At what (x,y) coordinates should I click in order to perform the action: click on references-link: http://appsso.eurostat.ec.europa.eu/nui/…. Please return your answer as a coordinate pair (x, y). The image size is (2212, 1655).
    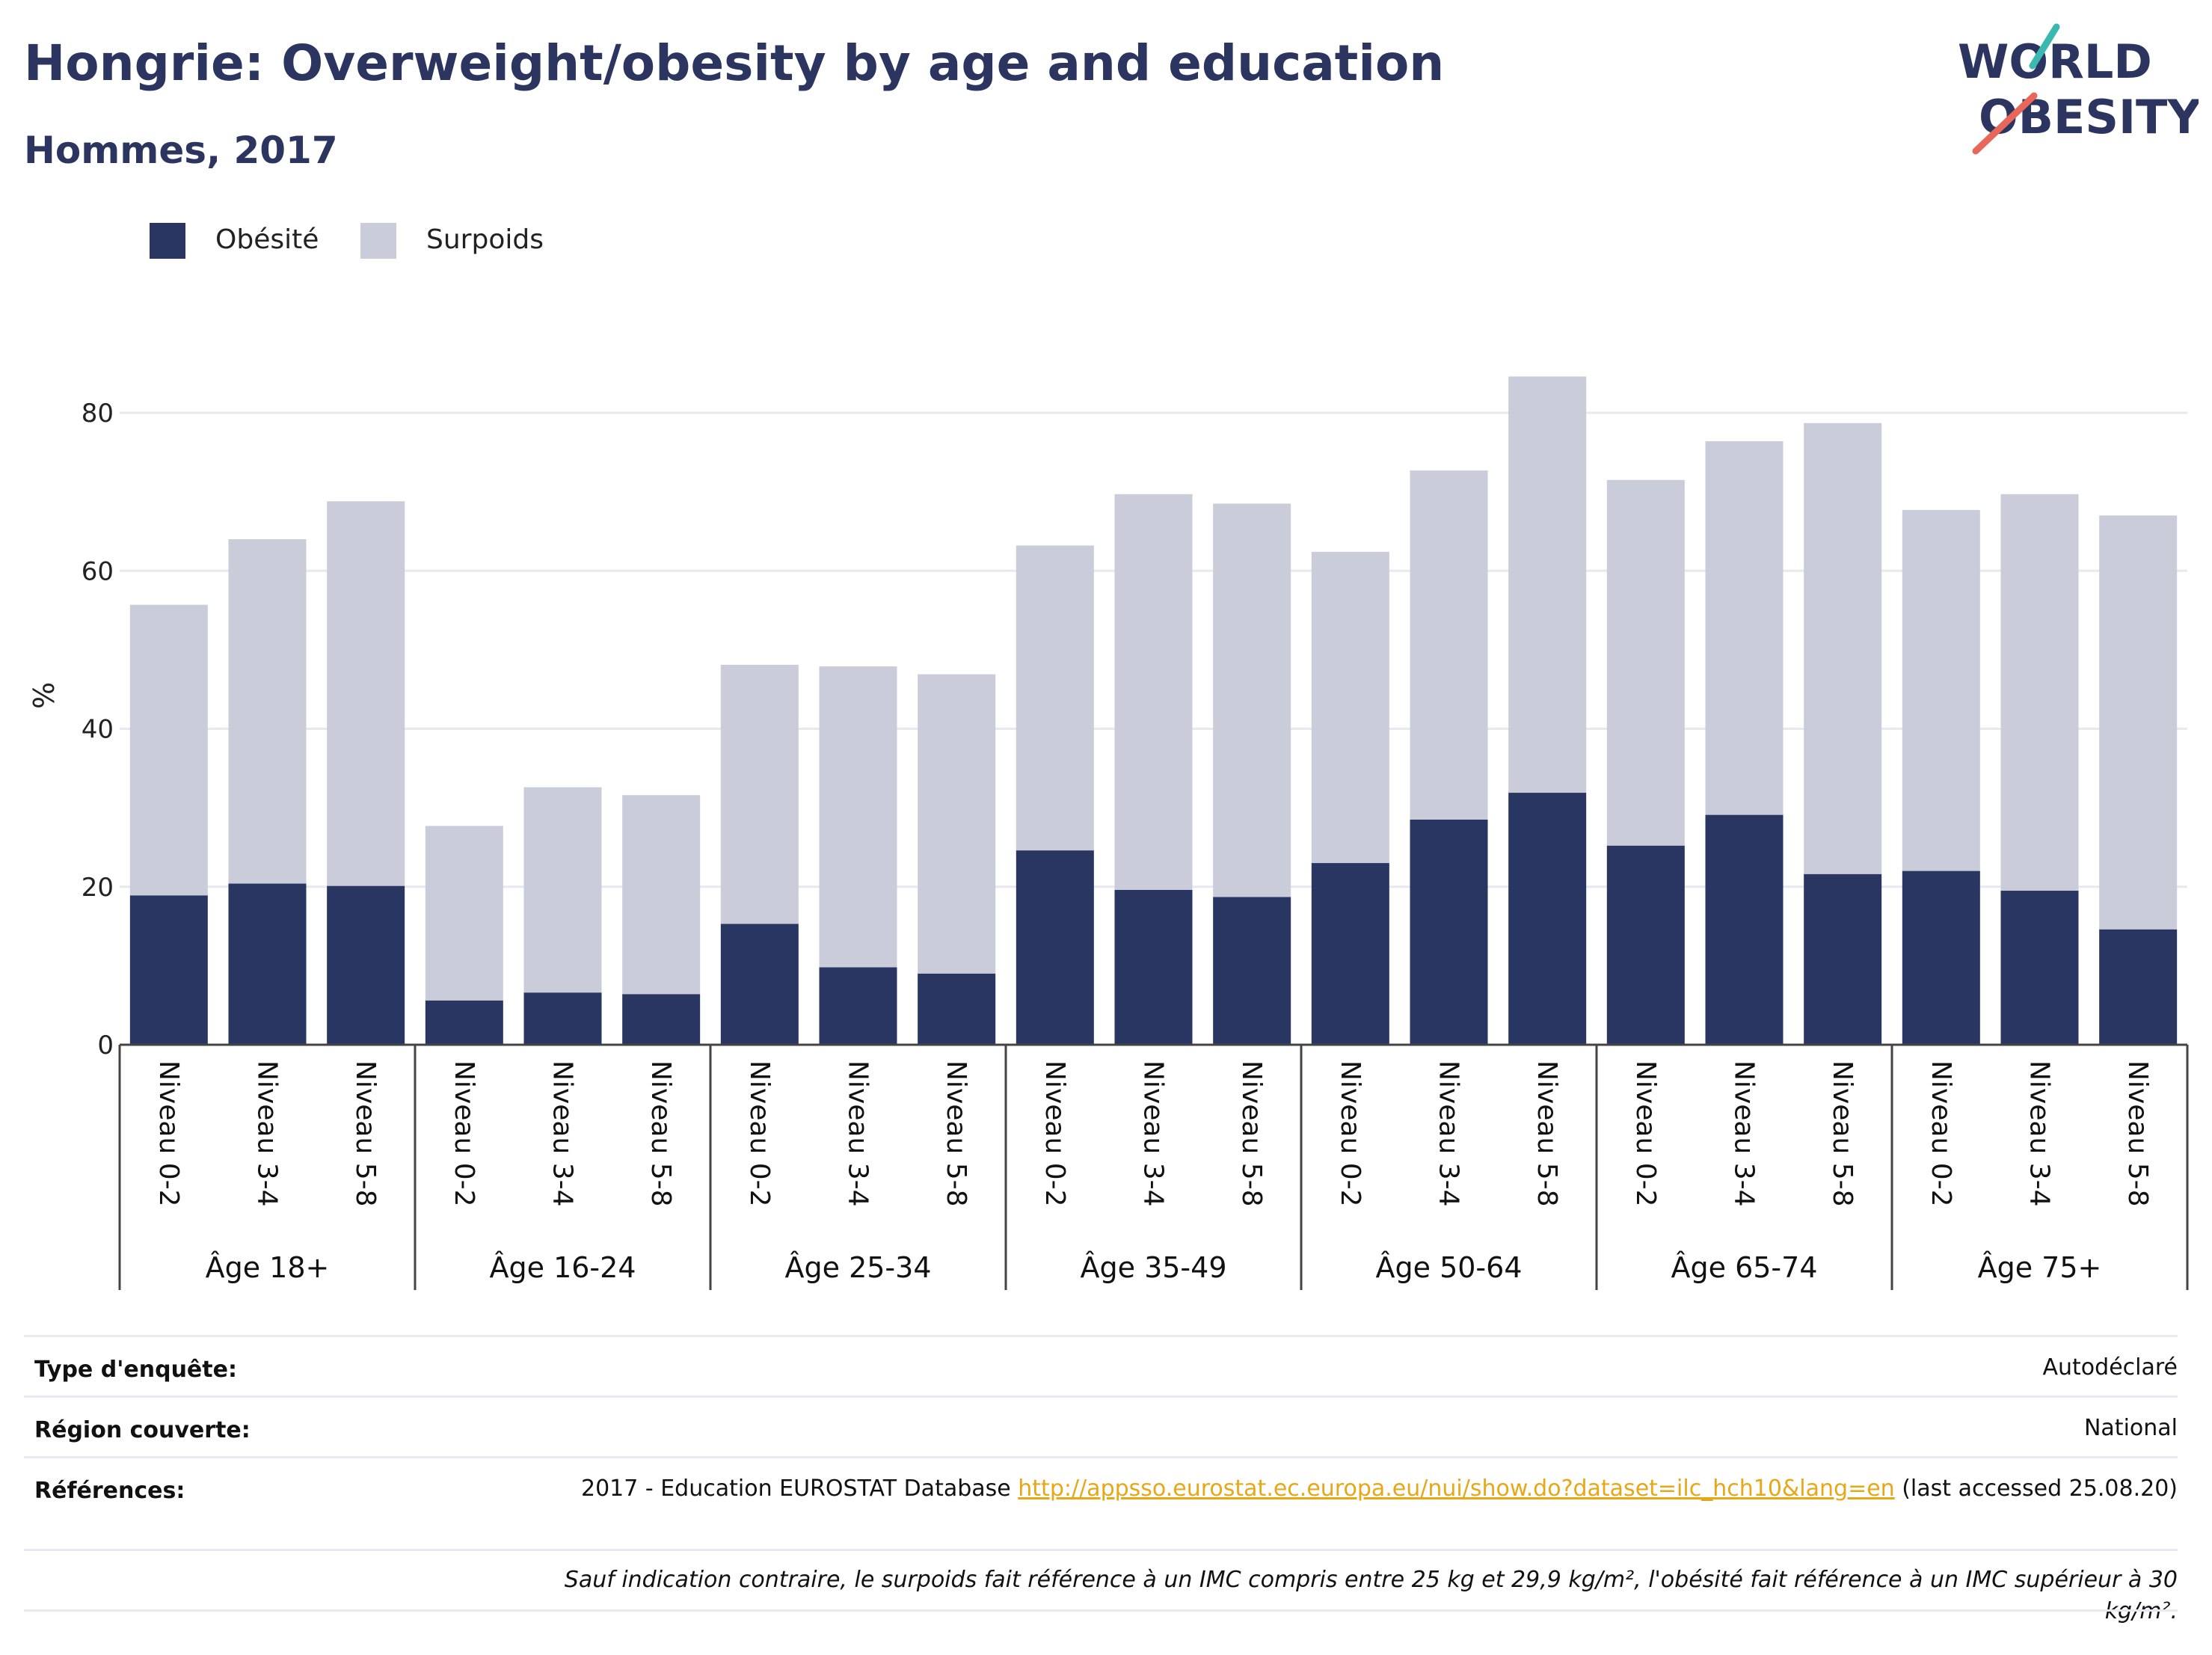
    Looking at the image, I should click on (1456, 1489).